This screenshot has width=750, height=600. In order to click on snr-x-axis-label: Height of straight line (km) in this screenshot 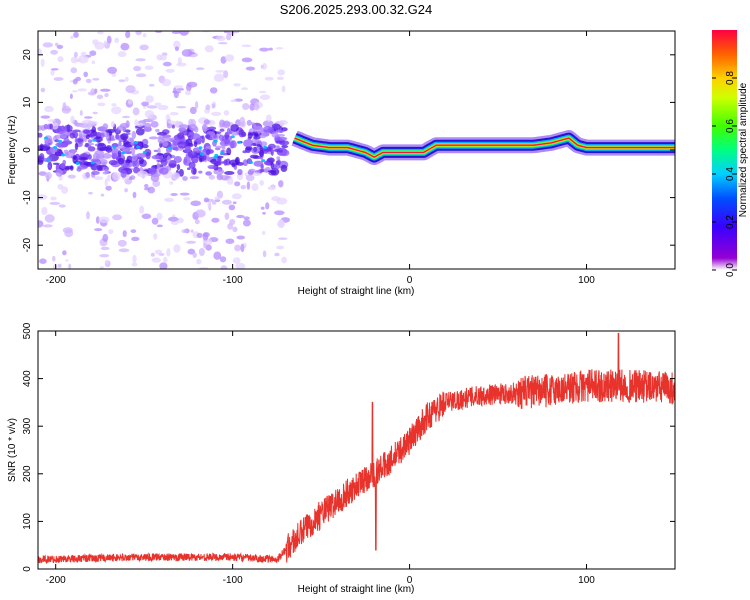, I will do `click(356, 589)`.